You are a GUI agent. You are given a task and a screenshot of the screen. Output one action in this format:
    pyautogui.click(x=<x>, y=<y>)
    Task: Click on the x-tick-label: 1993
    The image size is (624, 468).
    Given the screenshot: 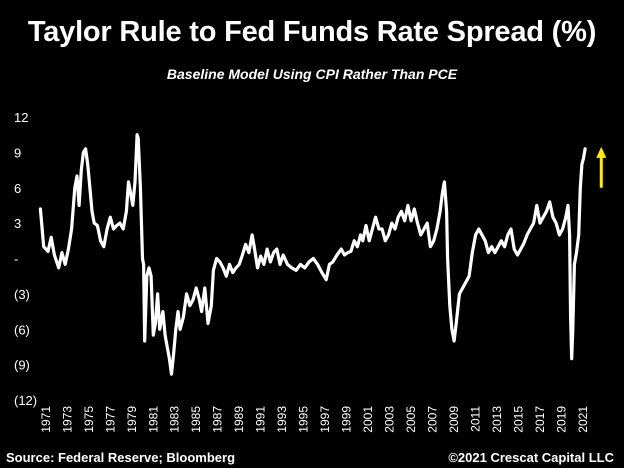 What is the action you would take?
    pyautogui.click(x=282, y=419)
    